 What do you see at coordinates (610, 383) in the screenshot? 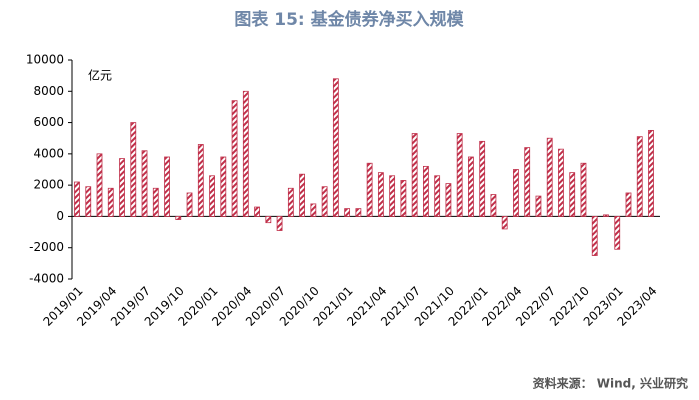
I see `source-note: 资料来源： Wind, 兴业研究` at bounding box center [610, 383].